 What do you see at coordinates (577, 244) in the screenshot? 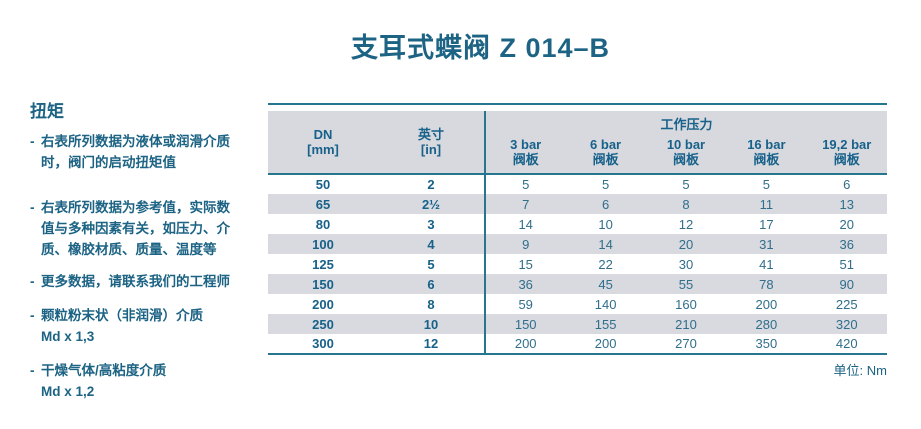
I see `table-row: 100 4 9 14 20 31 36` at bounding box center [577, 244].